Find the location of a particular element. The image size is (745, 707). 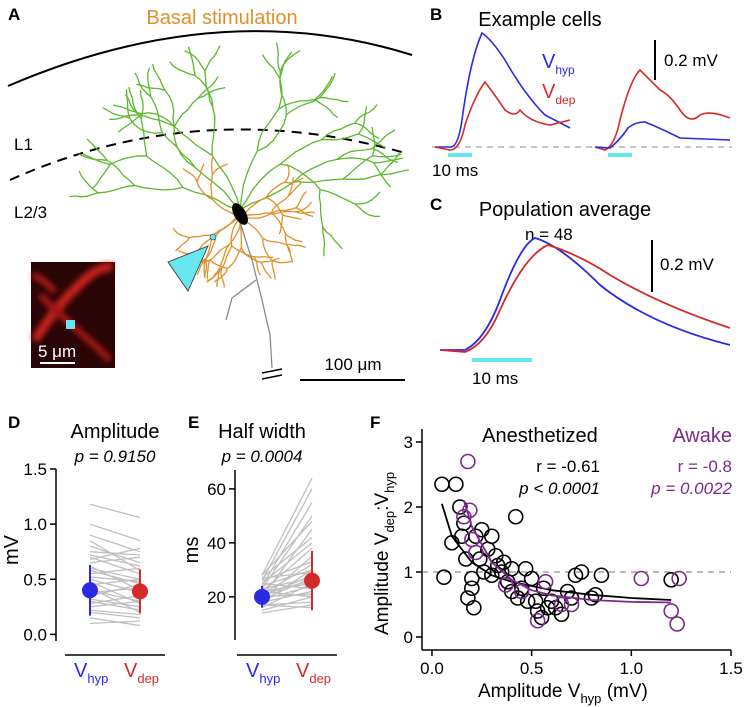

x-axis-label-part: hyp is located at coordinates (590, 698).